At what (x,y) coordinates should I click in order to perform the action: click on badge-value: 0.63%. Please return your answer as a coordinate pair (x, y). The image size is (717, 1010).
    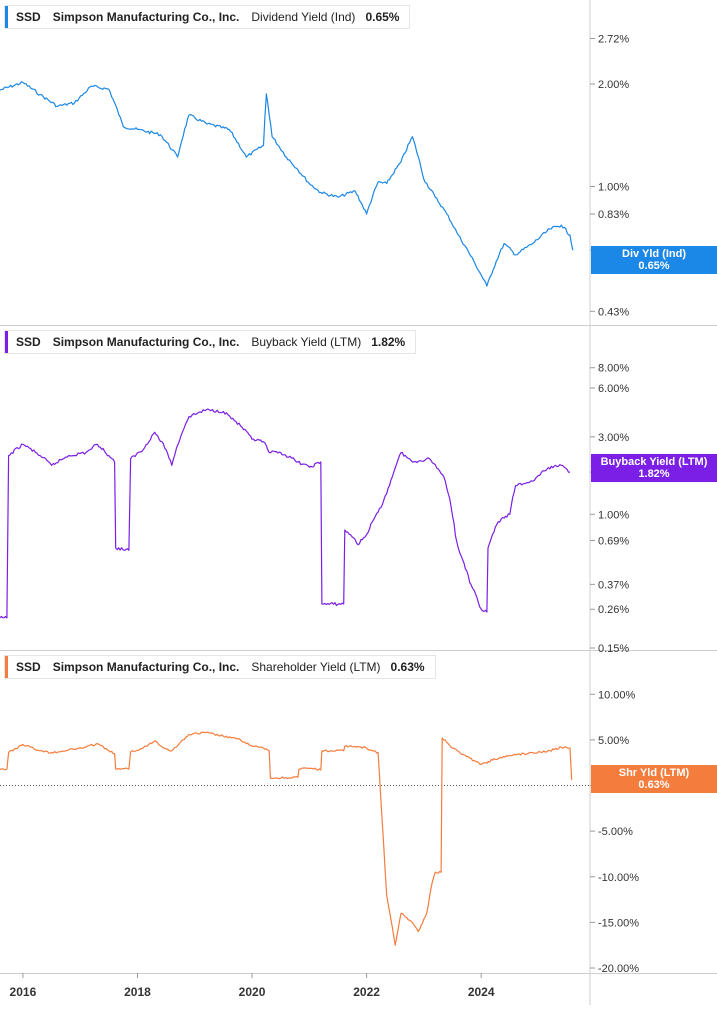
    Looking at the image, I should click on (654, 785).